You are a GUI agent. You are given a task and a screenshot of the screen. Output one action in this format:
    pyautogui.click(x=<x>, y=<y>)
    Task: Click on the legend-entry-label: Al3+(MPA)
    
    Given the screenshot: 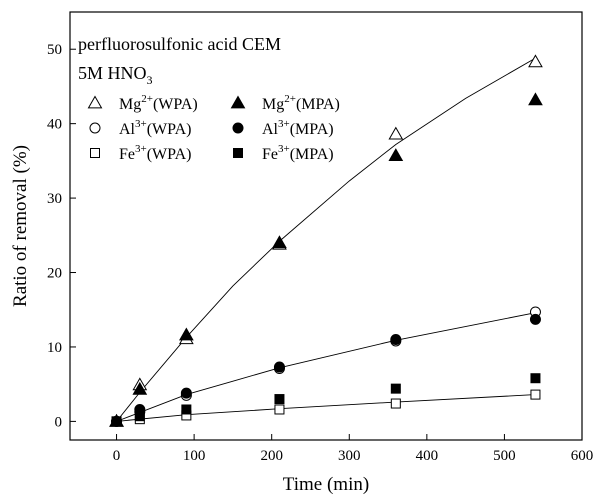 What is the action you would take?
    pyautogui.click(x=298, y=128)
    